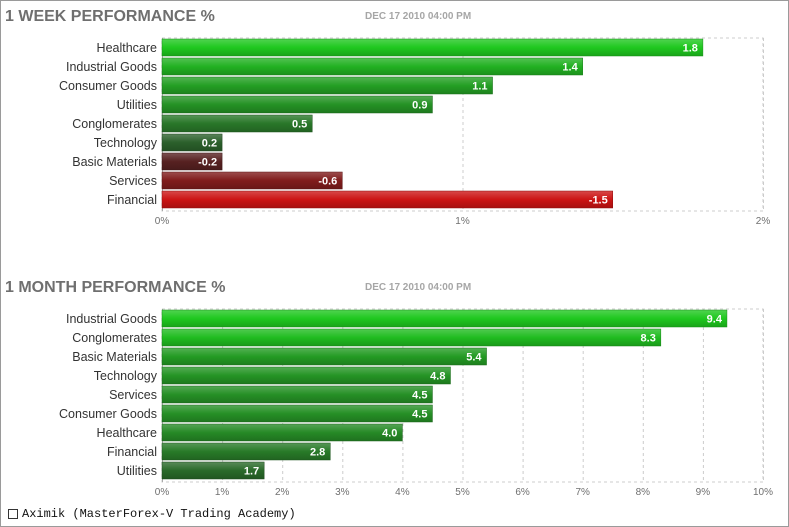 Image resolution: width=789 pixels, height=527 pixels. Describe the element at coordinates (474, 358) in the screenshot. I see `value-label: 5.4` at that location.